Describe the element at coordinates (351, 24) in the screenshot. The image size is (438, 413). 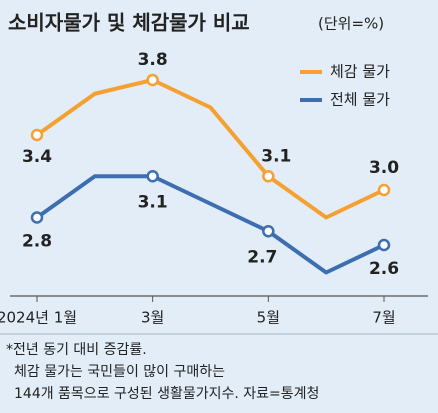
I see `unit-label: (단위=%)` at that location.